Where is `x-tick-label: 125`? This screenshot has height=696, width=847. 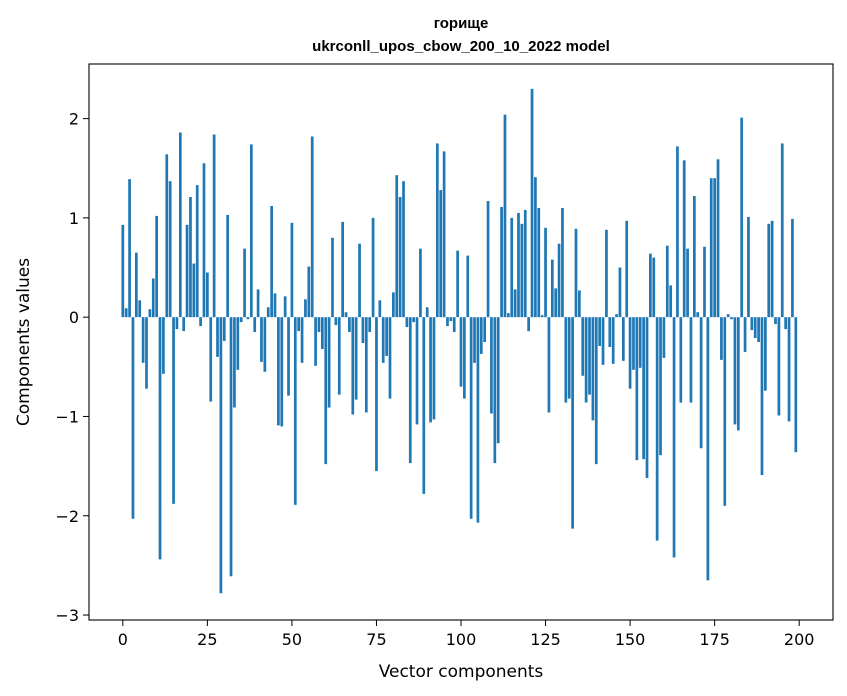 x-tick-label: 125 is located at coordinates (545, 639).